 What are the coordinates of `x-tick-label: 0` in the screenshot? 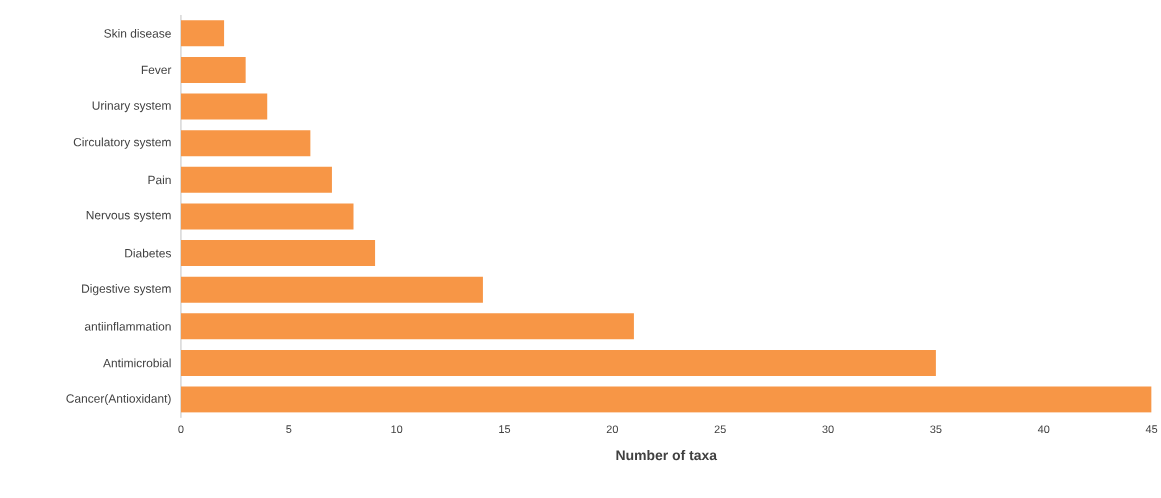 It's located at (181, 429).